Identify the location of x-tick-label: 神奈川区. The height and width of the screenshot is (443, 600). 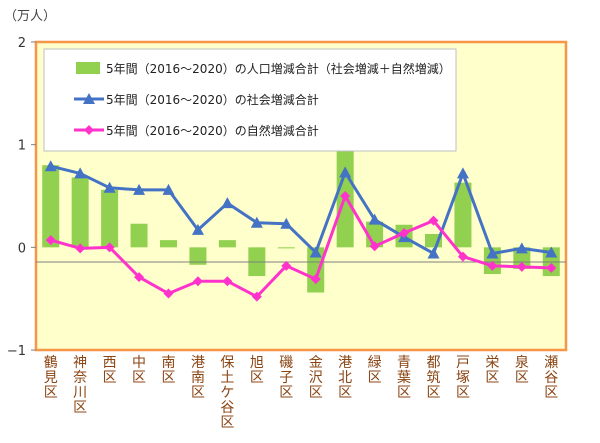
(80, 385).